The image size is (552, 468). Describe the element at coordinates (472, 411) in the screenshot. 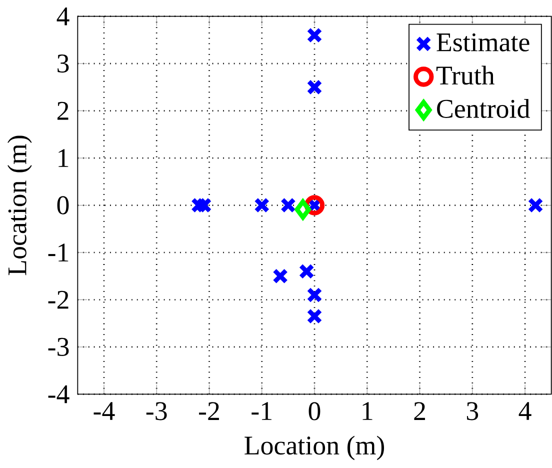

I see `x-tick-label: 3` at that location.